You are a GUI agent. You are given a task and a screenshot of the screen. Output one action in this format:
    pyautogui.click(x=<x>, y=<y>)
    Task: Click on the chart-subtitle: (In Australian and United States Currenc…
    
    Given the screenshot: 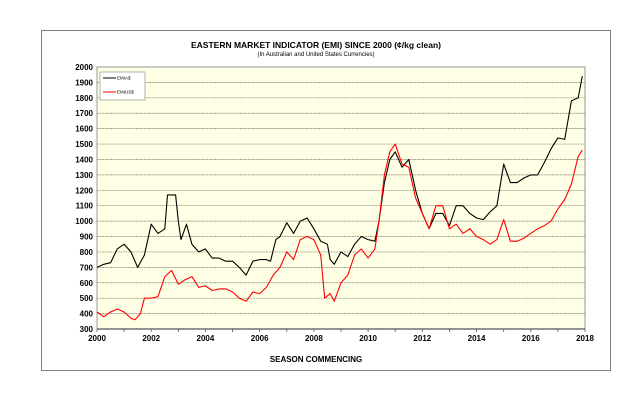 What is the action you would take?
    pyautogui.click(x=315, y=55)
    